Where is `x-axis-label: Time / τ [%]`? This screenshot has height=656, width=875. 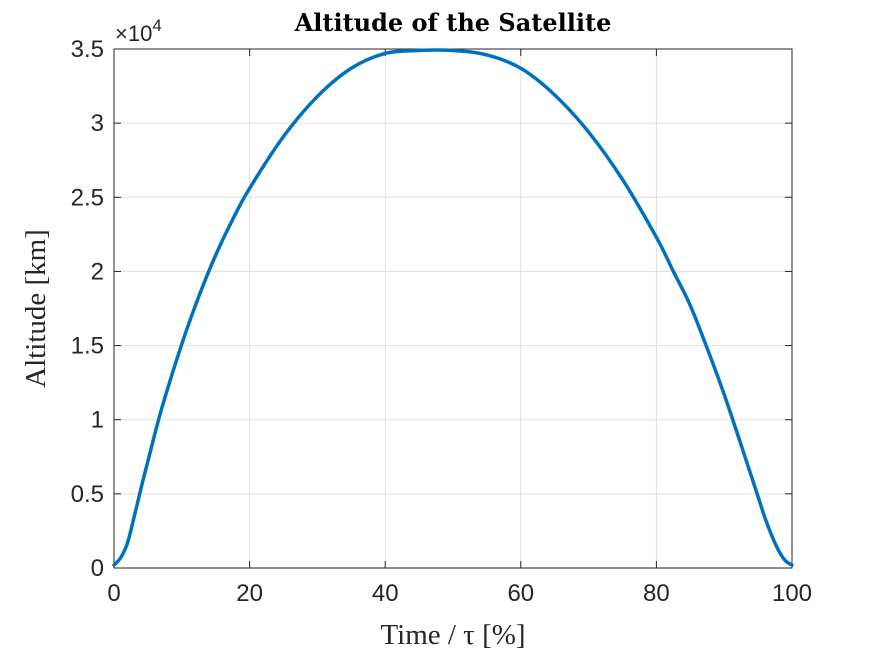 x-axis-label: Time / τ [%] is located at coordinates (452, 635).